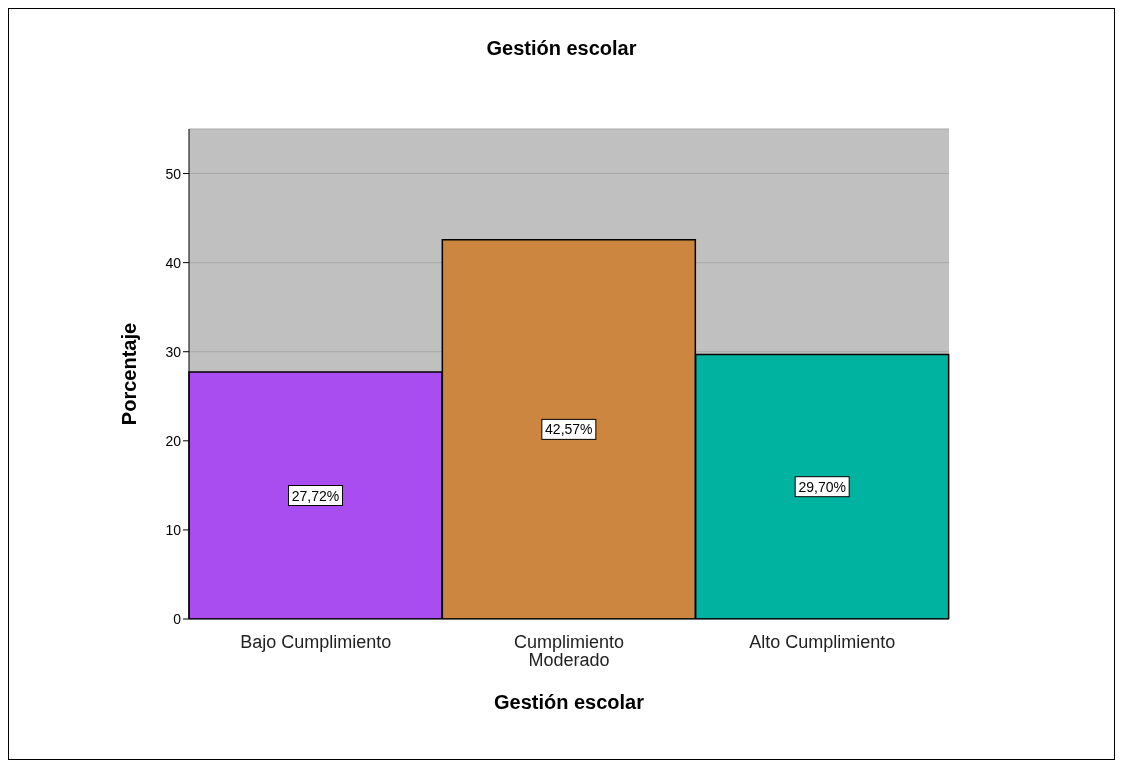 The image size is (1123, 767). What do you see at coordinates (822, 641) in the screenshot?
I see `x-tick-label: Alto Cumplimiento` at bounding box center [822, 641].